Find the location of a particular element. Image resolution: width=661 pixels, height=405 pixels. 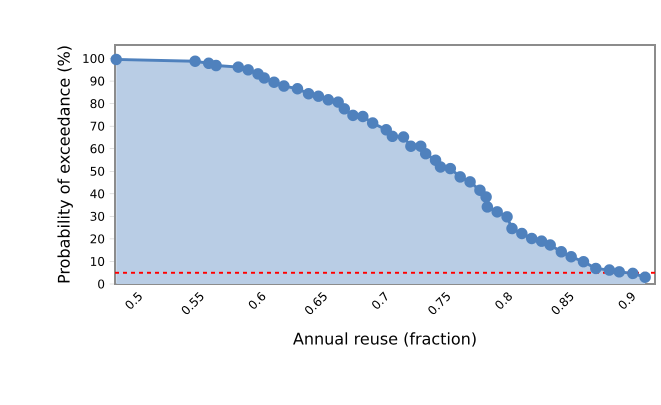

y-tick-label: 70 is located at coordinates (97, 126).